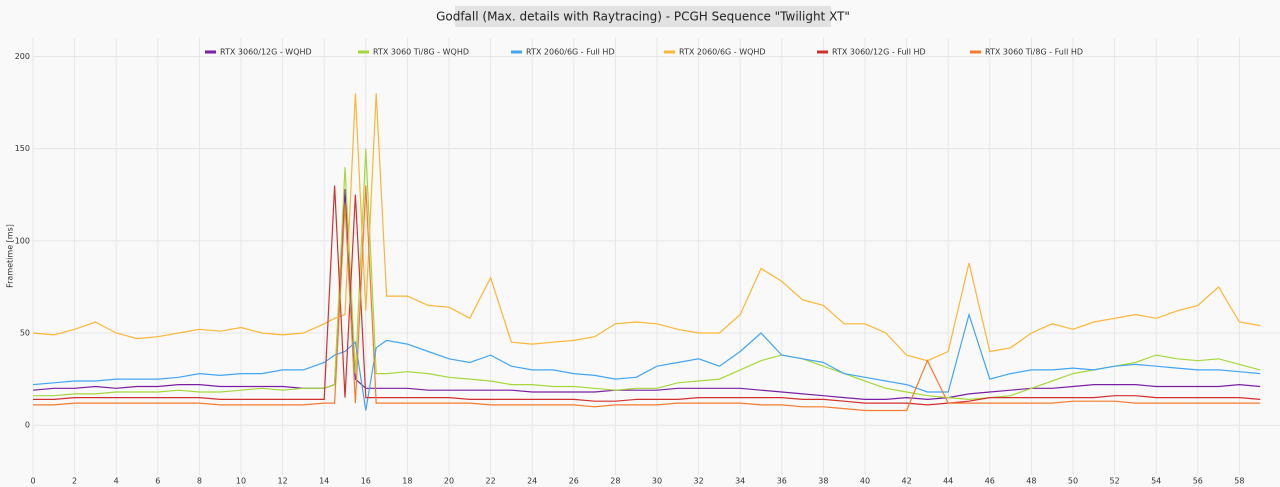 The width and height of the screenshot is (1280, 487). Describe the element at coordinates (1156, 481) in the screenshot. I see `x-tick-label: 54` at that location.